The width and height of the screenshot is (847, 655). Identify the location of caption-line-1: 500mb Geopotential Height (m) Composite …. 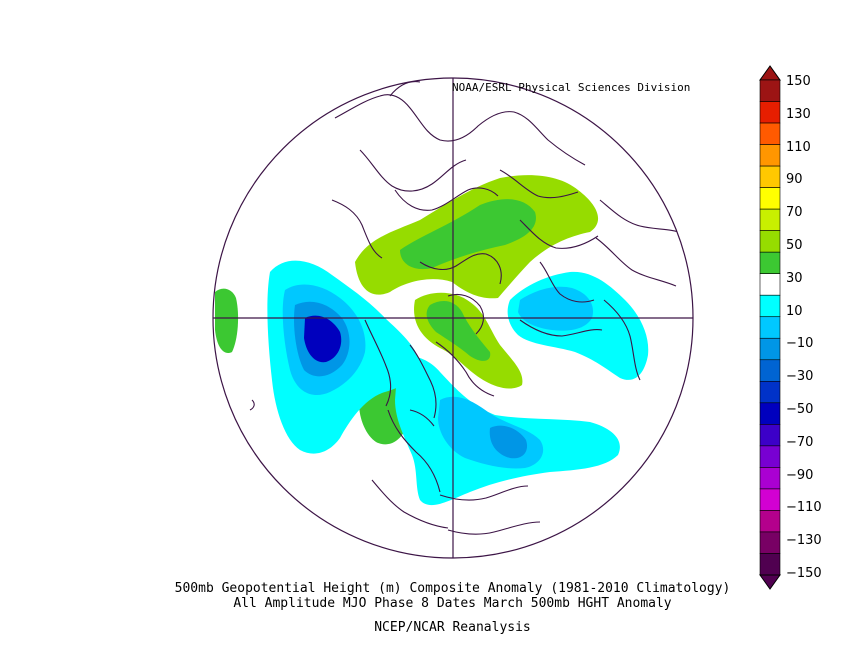
(452, 588).